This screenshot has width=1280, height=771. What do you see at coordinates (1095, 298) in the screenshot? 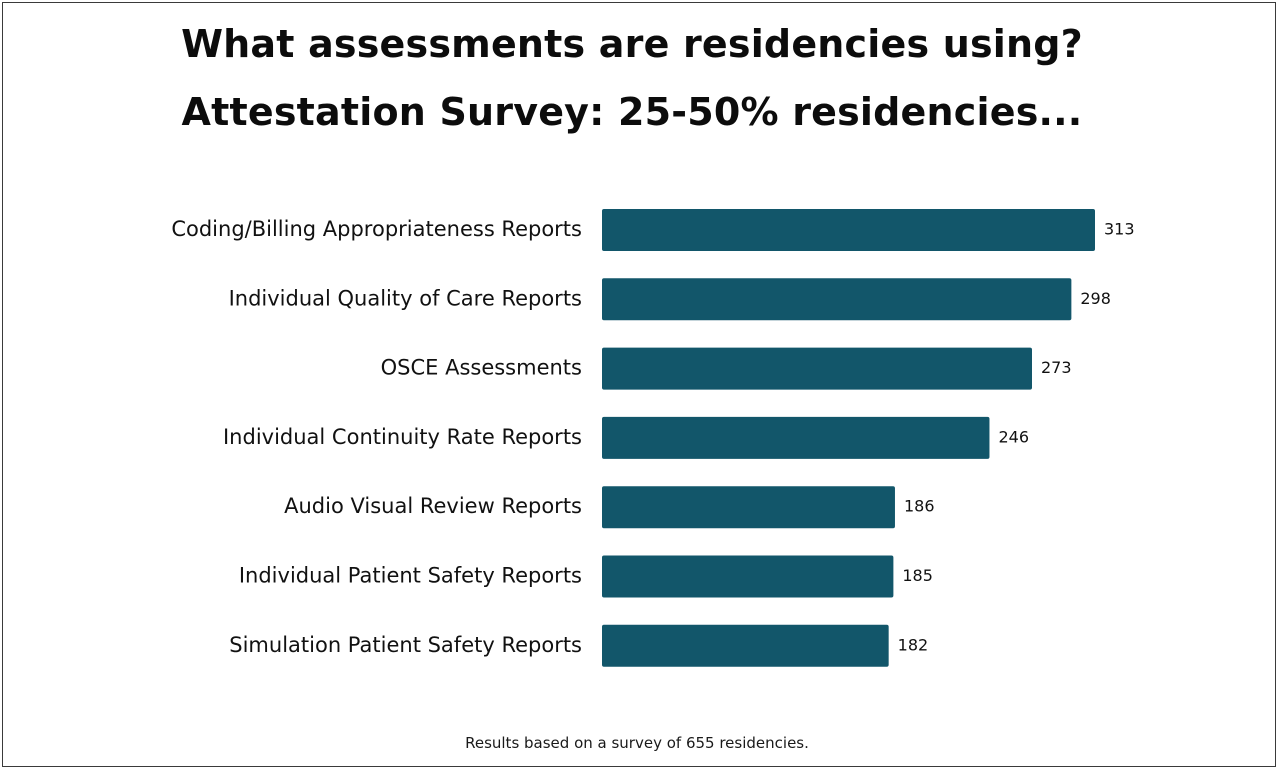
I see `data-label: 298` at bounding box center [1095, 298].